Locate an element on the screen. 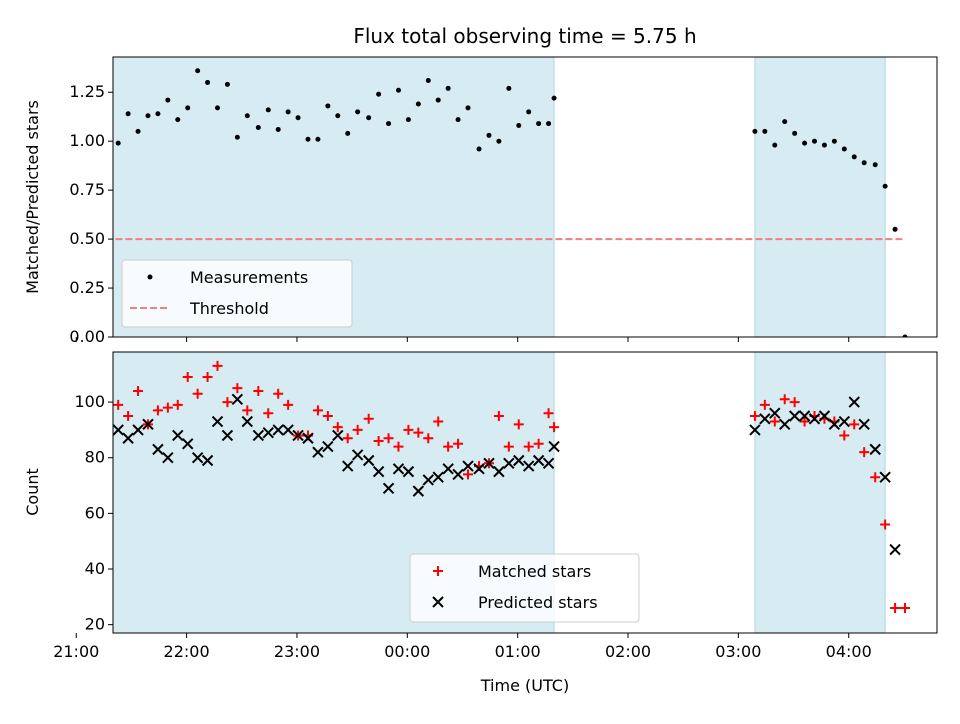  bottom-y-tick-label: 80 is located at coordinates (95, 457).